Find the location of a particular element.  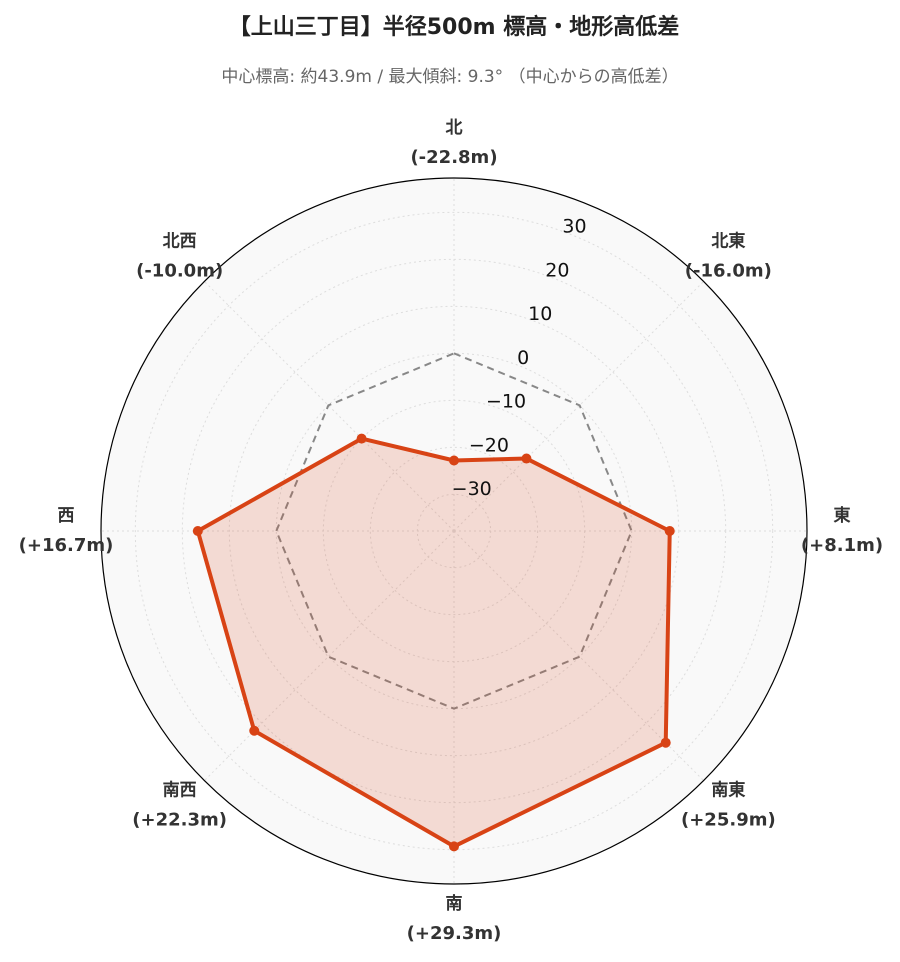

category-label: 南東 is located at coordinates (728, 789).